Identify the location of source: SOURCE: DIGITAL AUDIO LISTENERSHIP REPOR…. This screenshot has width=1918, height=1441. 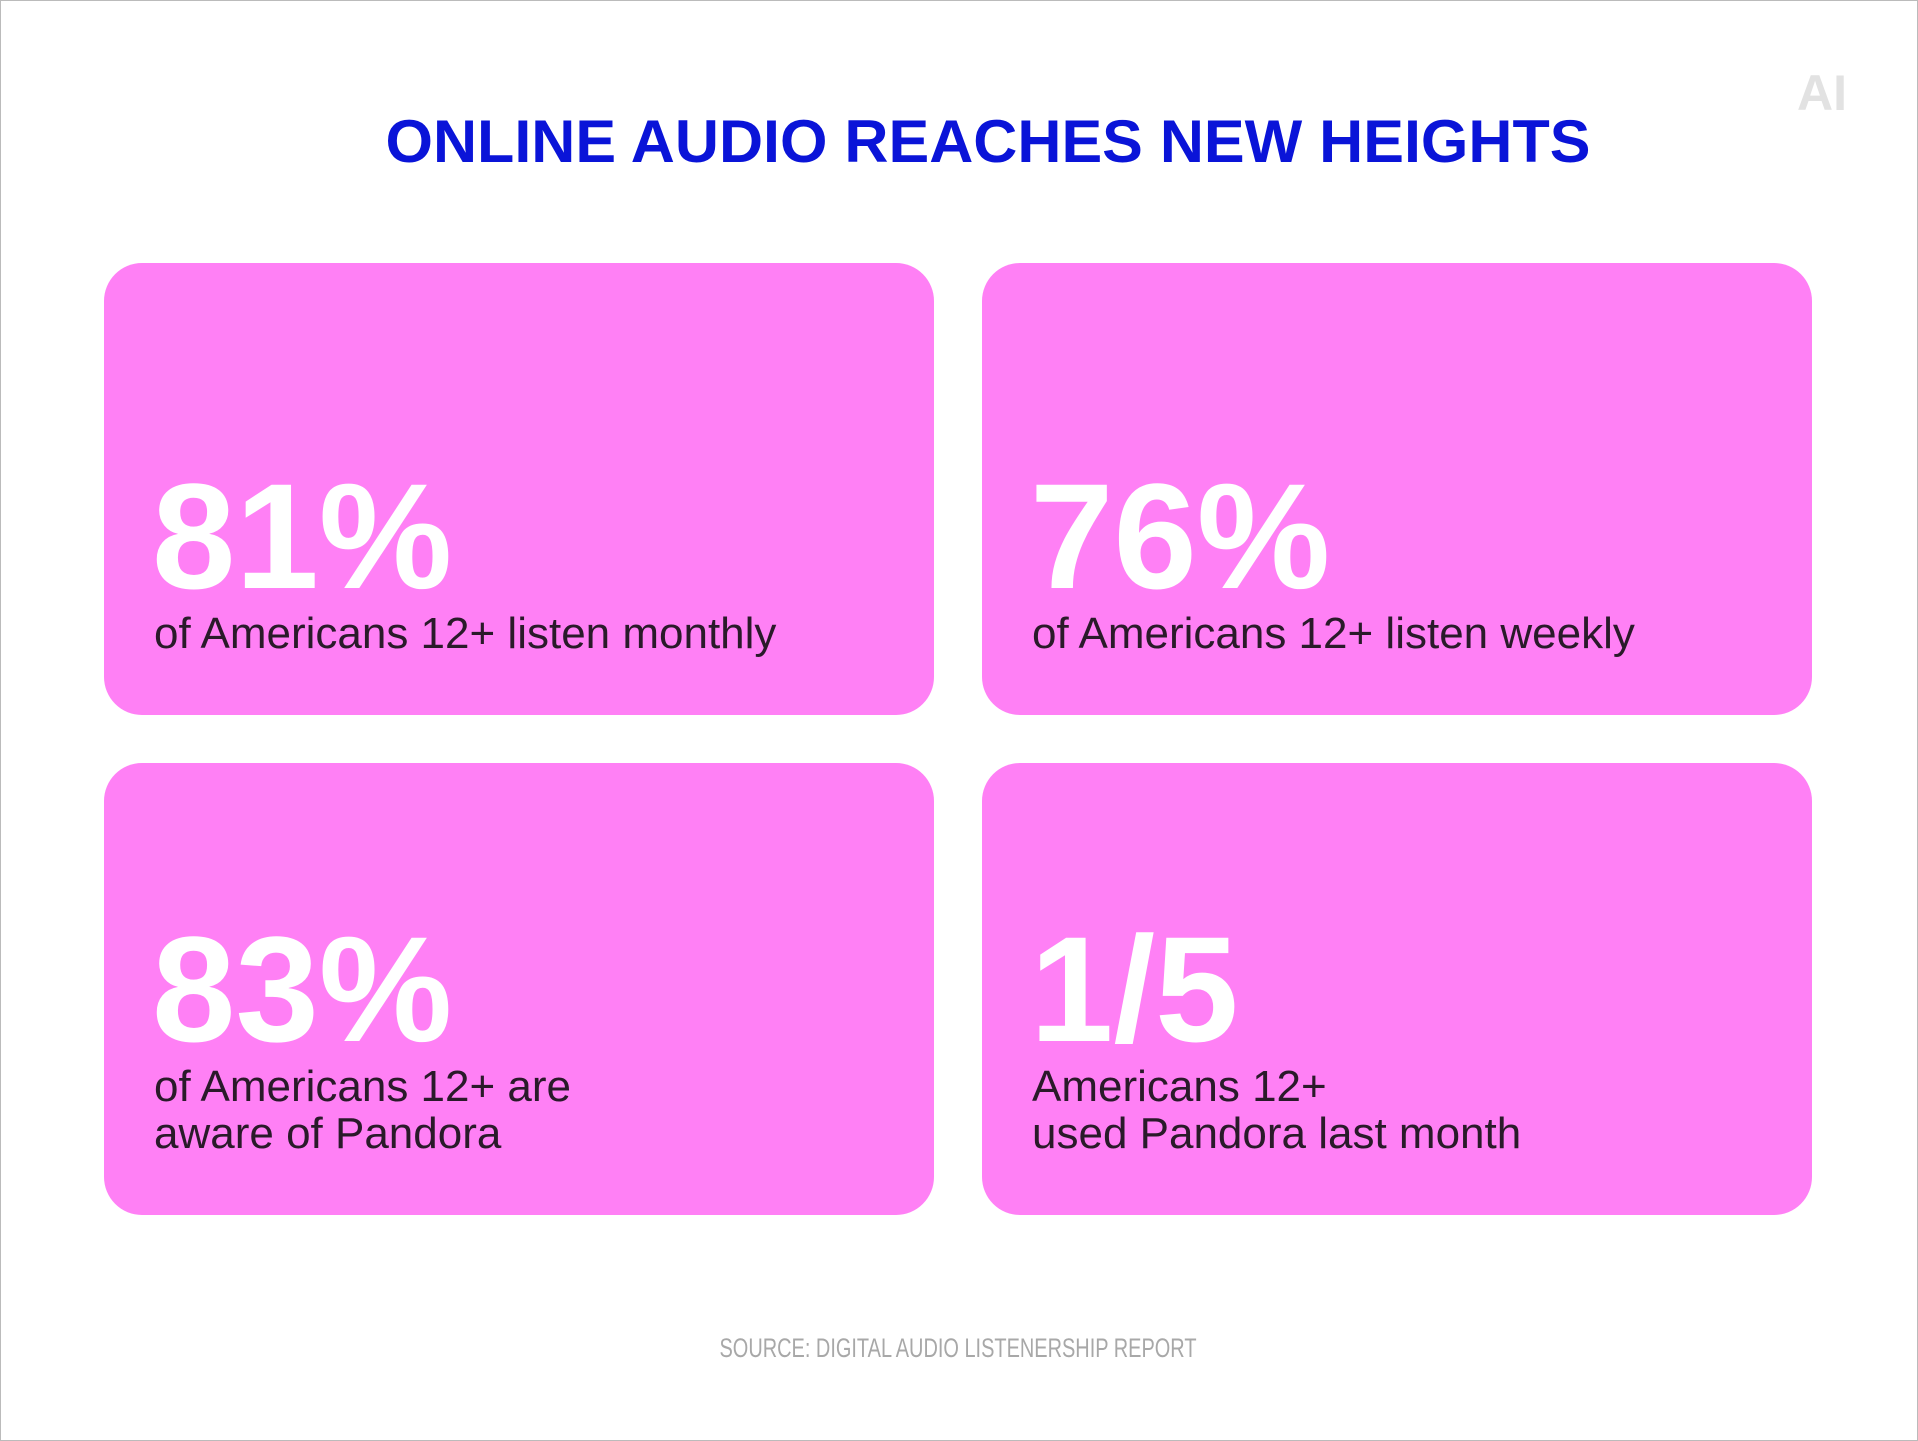
(958, 1348).